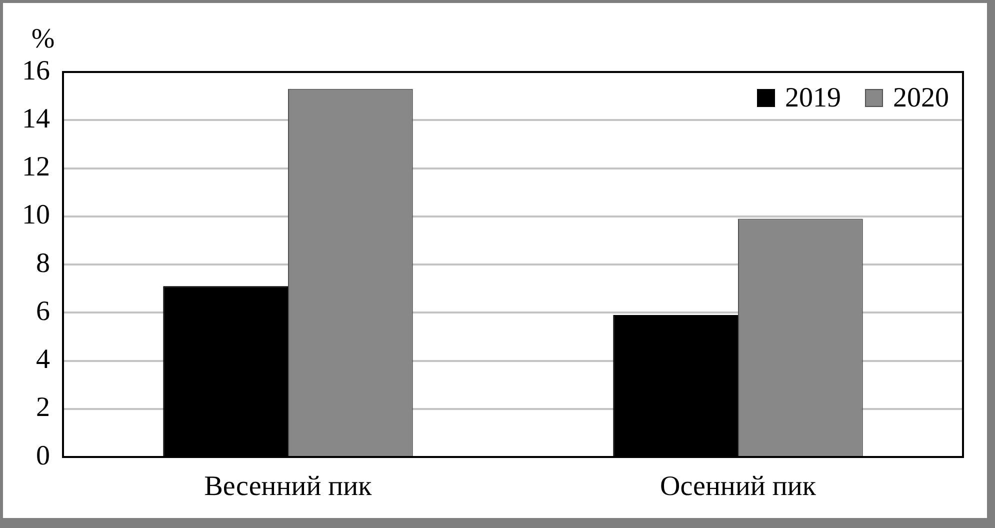 The width and height of the screenshot is (995, 528). What do you see at coordinates (36, 70) in the screenshot?
I see `y-tick-label: 16` at bounding box center [36, 70].